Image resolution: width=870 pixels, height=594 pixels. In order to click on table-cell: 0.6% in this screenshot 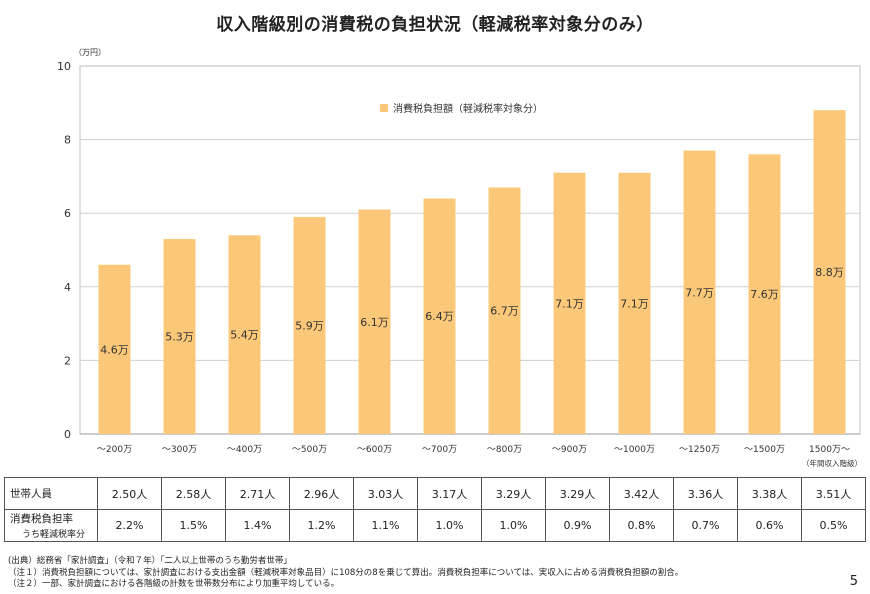, I will do `click(769, 525)`.